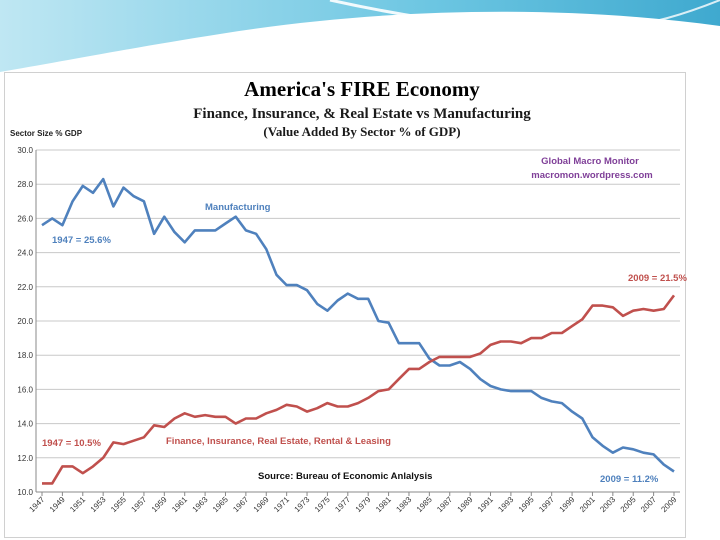 This screenshot has height=540, width=720. Describe the element at coordinates (322, 504) in the screenshot. I see `x-tick-label: 1975` at that location.